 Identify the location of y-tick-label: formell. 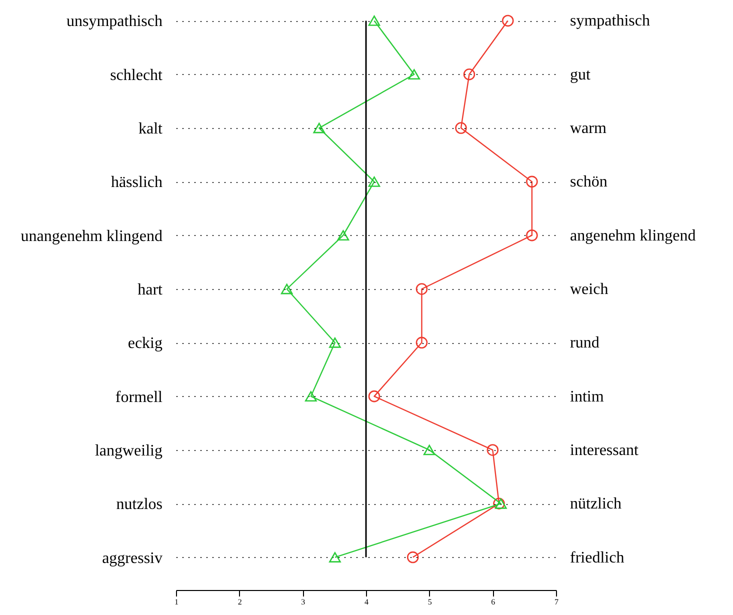
(139, 397).